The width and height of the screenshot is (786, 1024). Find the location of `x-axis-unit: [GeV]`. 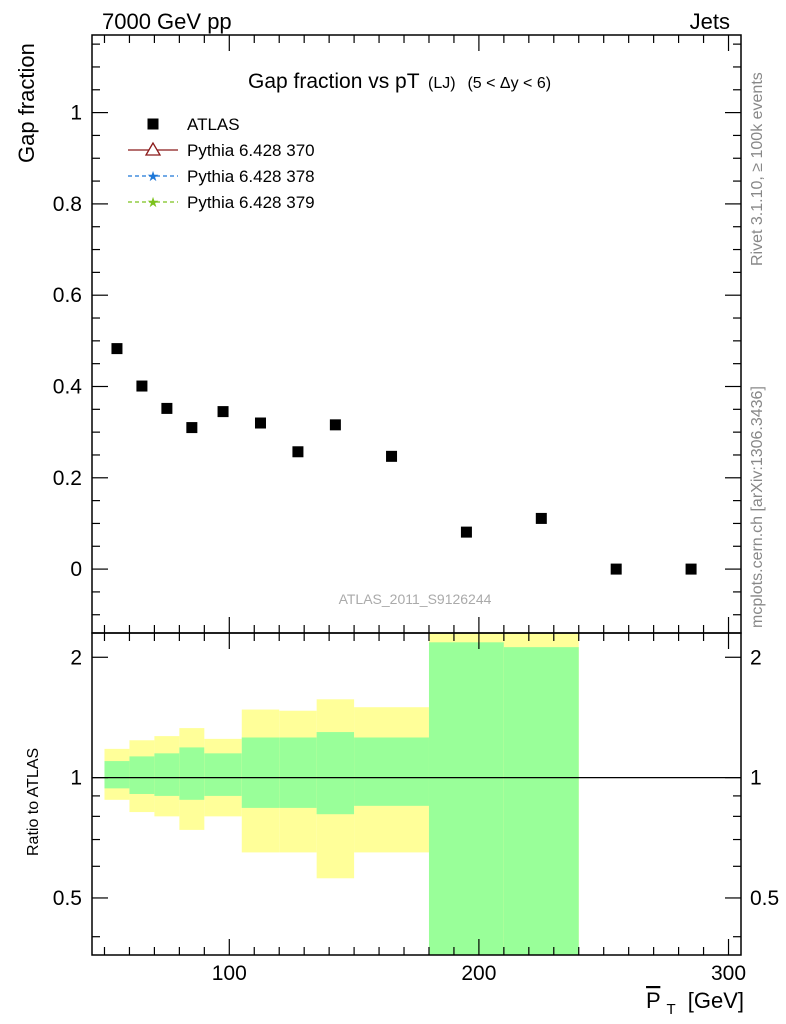

x-axis-unit: [GeV] is located at coordinates (716, 1000).